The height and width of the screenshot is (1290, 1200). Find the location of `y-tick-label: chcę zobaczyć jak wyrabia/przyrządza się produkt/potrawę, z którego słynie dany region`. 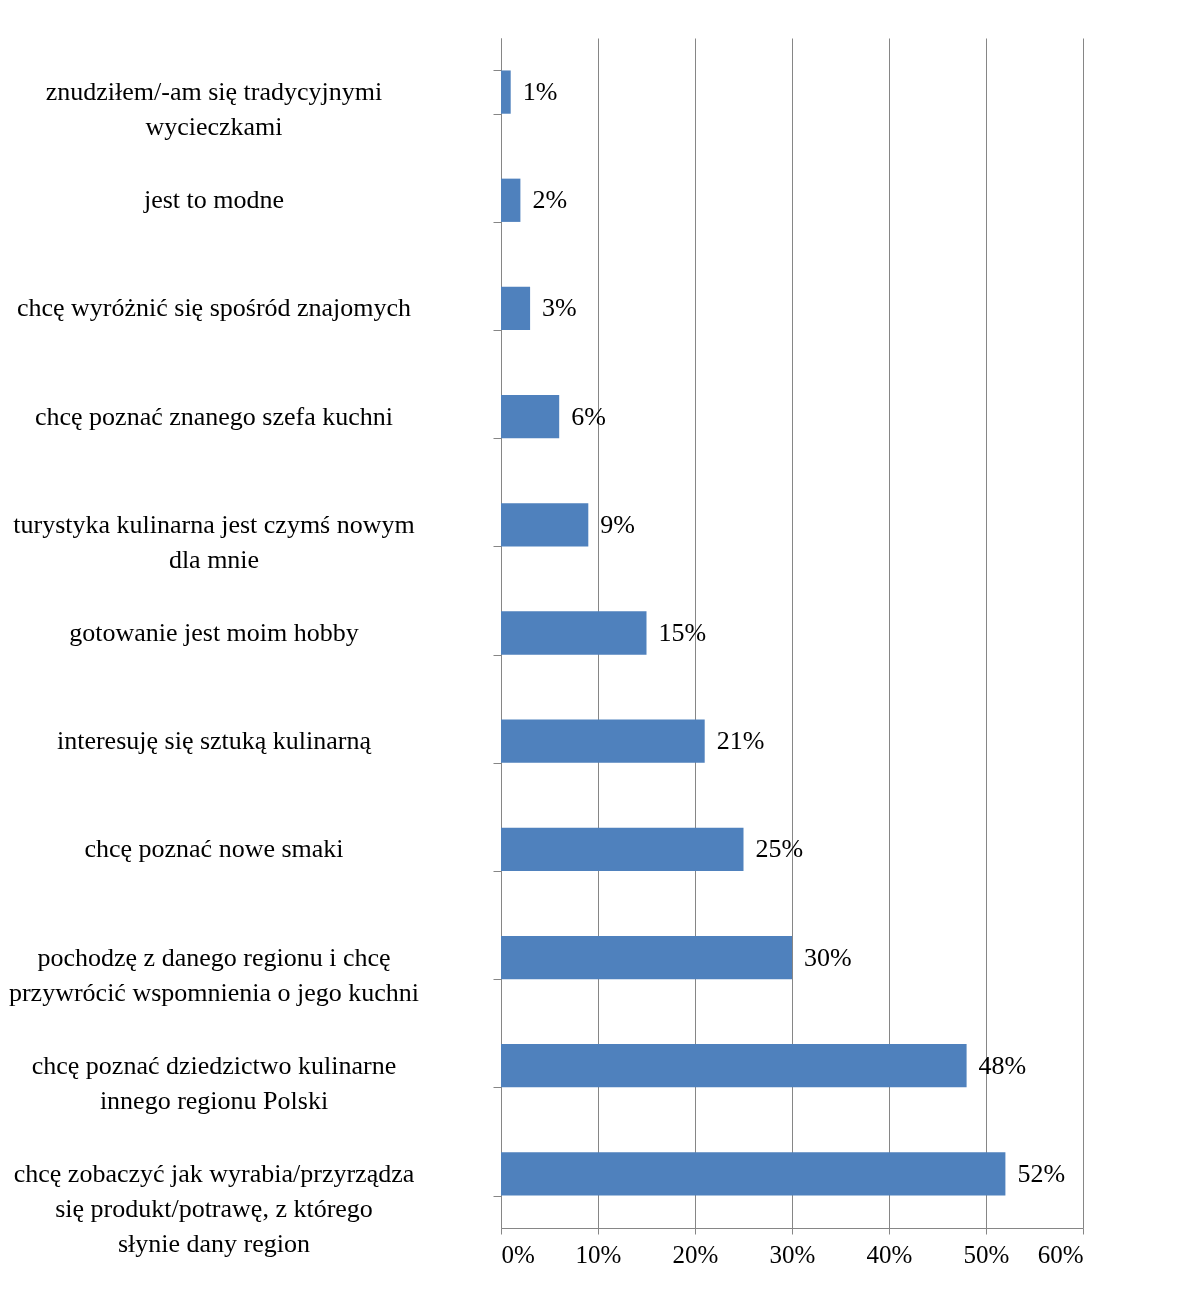

y-tick-label: chcę zobaczyć jak wyrabia/przyrządza się produkt/potrawę, z którego słynie dany region is located at coordinates (214, 1208).